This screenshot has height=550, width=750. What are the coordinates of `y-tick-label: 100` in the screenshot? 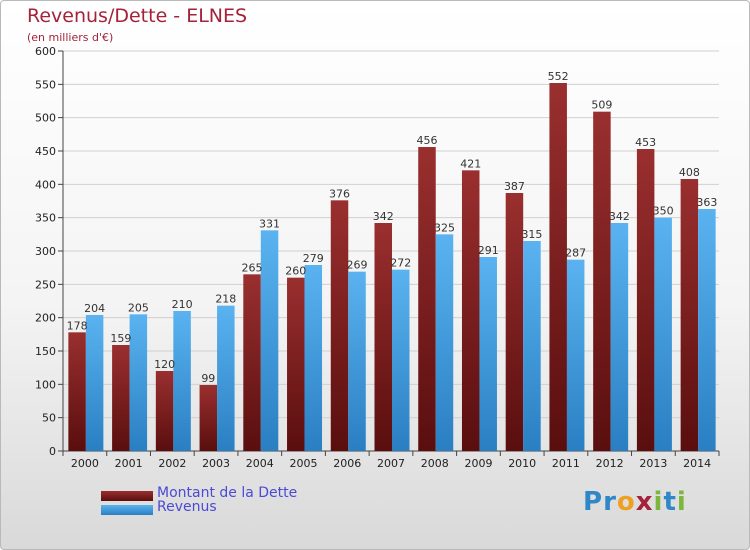 It's located at (45, 384).